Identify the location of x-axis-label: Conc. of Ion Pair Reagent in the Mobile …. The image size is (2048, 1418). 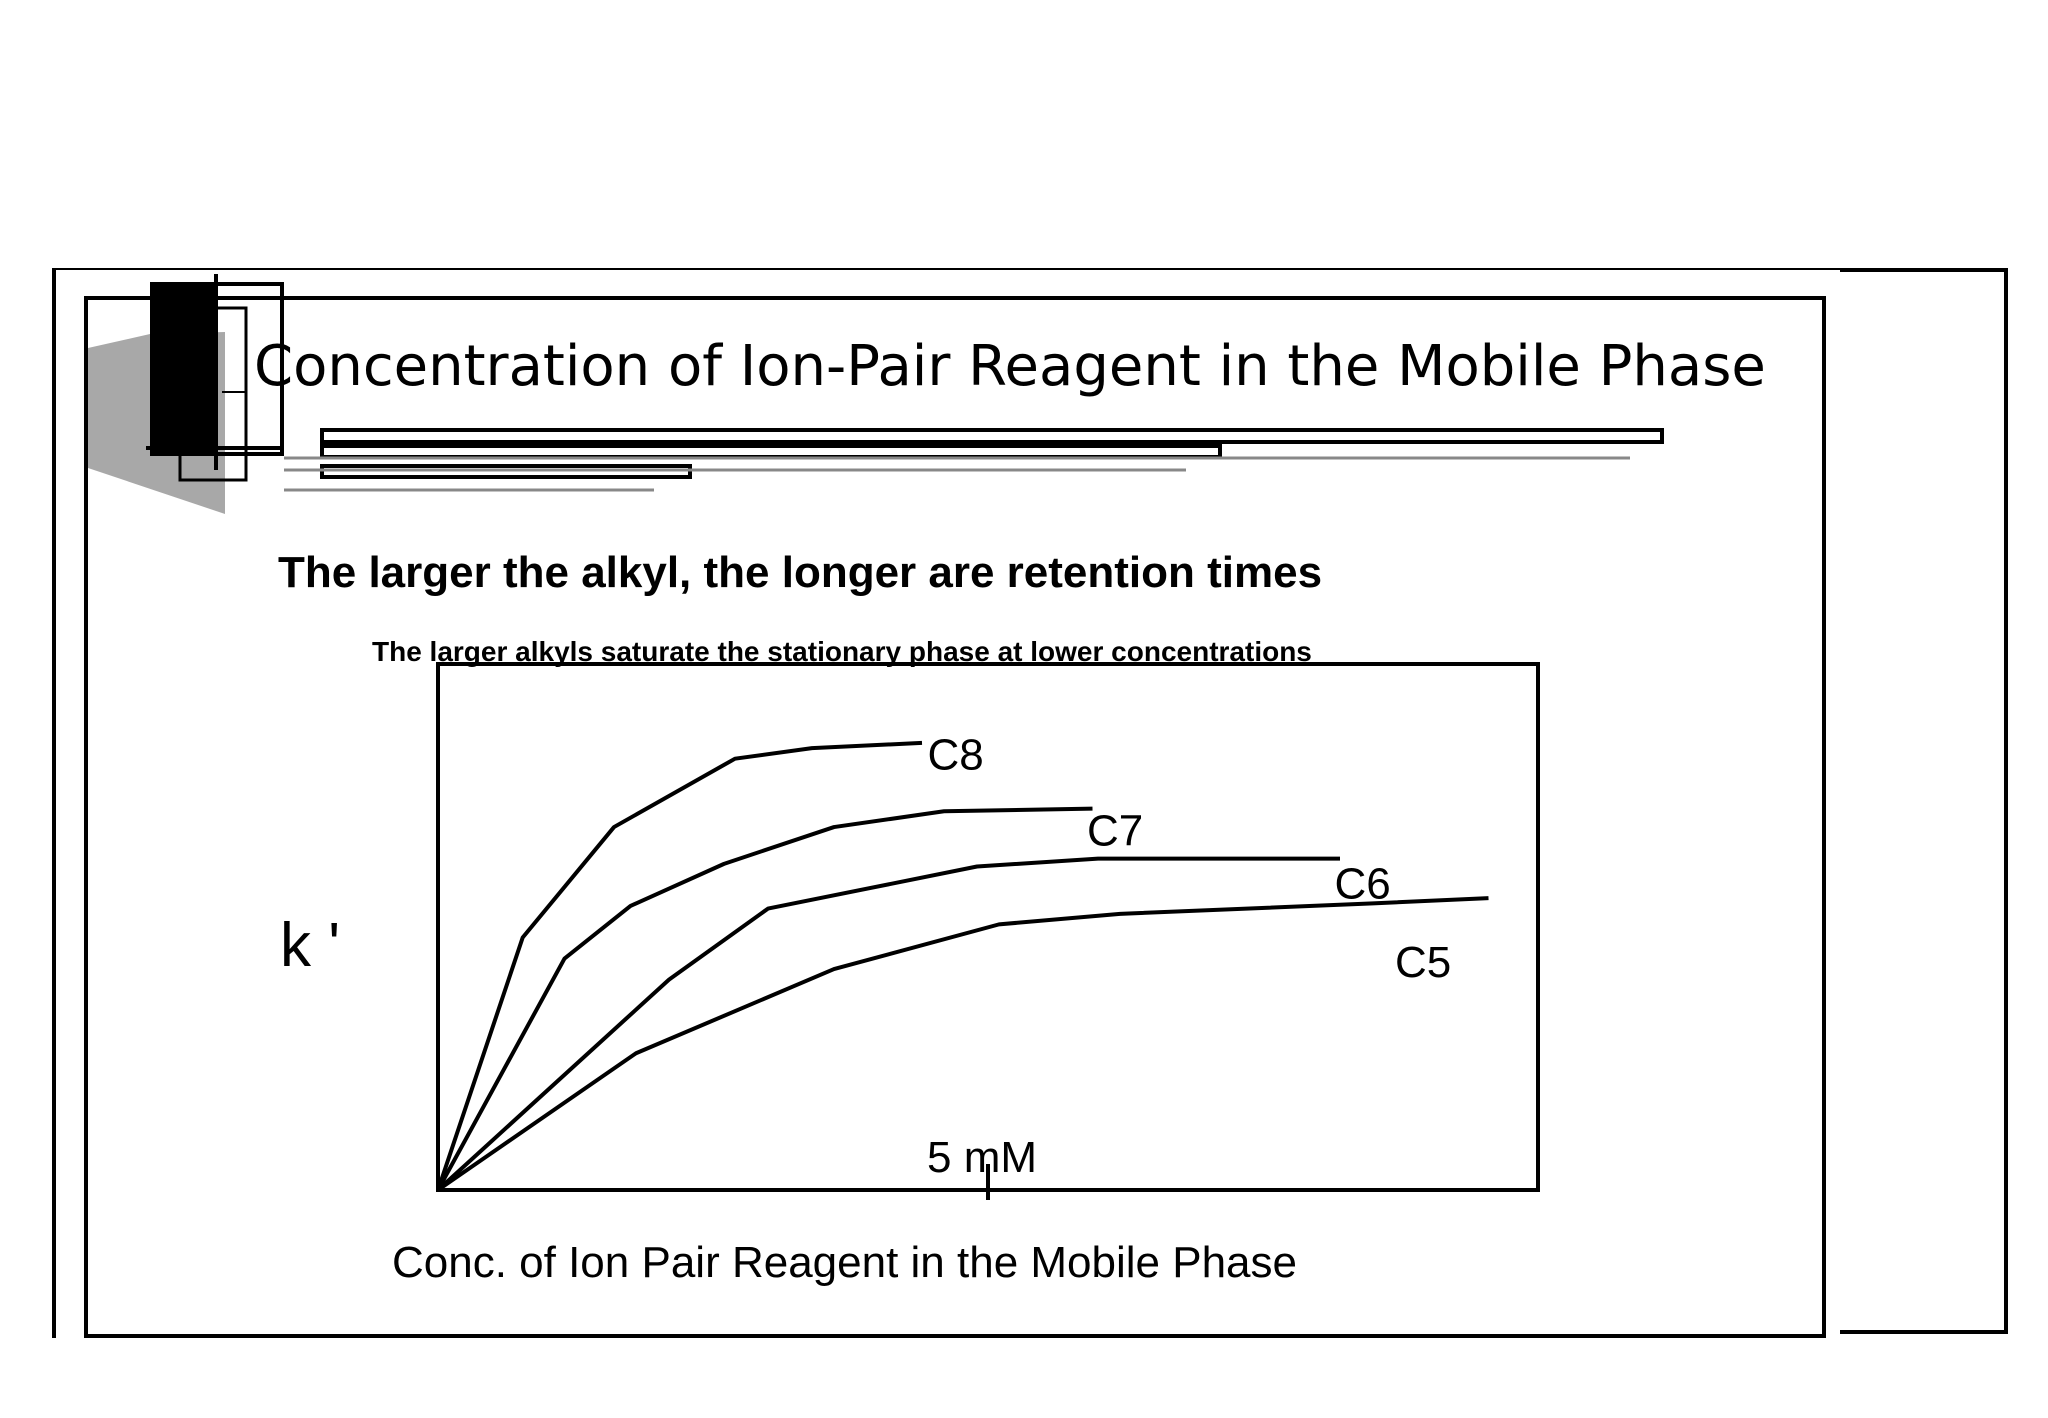
(844, 1262).